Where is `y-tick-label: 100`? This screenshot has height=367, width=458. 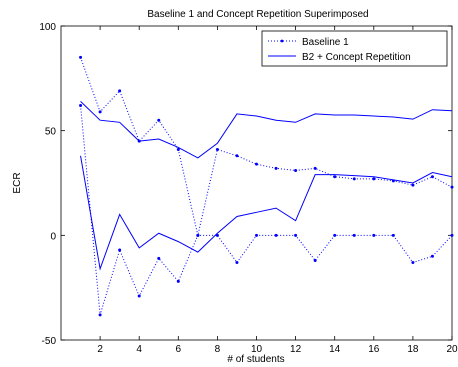
y-tick-label: 100 is located at coordinates (47, 27).